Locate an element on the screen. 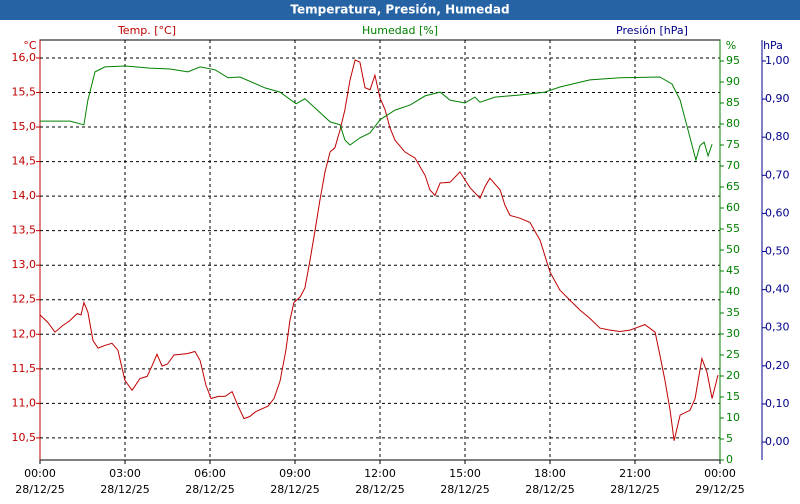  y-tick-label: 13,0 is located at coordinates (24, 264).